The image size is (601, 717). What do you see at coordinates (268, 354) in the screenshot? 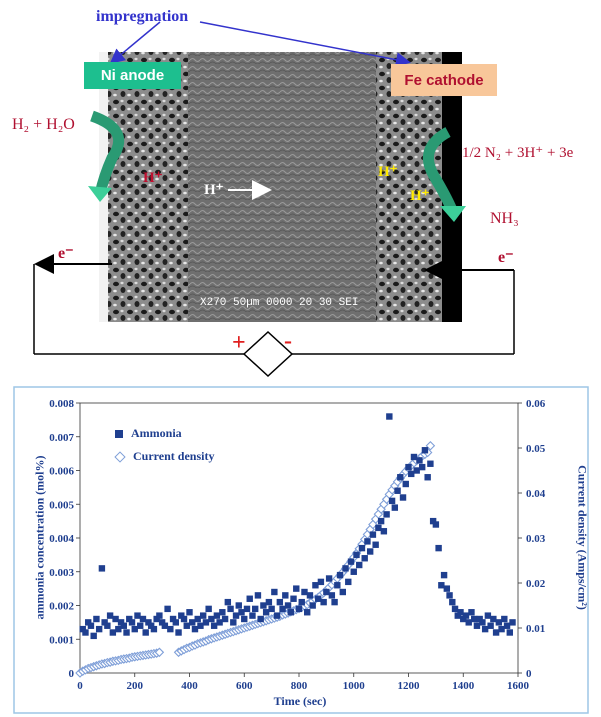
I see `load-diamond` at bounding box center [268, 354].